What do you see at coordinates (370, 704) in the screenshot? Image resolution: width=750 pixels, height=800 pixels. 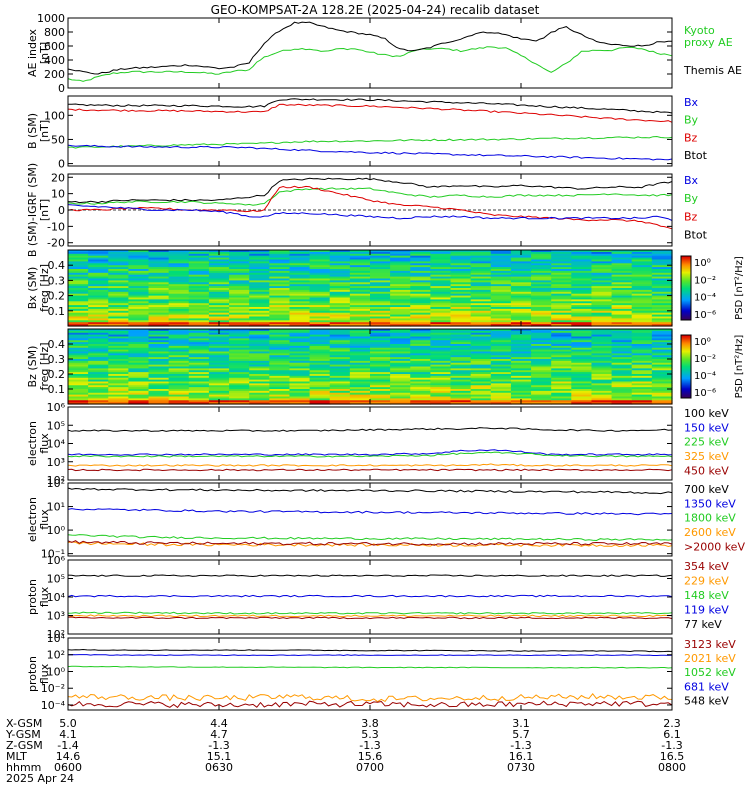 I see `series-3123-kev-line` at bounding box center [370, 704].